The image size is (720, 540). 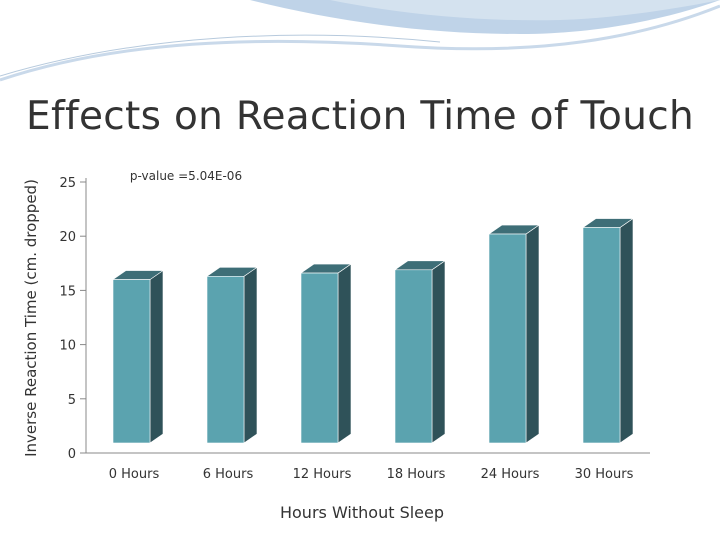 What do you see at coordinates (322, 474) in the screenshot?
I see `x-tick-label: 12 Hours` at bounding box center [322, 474].